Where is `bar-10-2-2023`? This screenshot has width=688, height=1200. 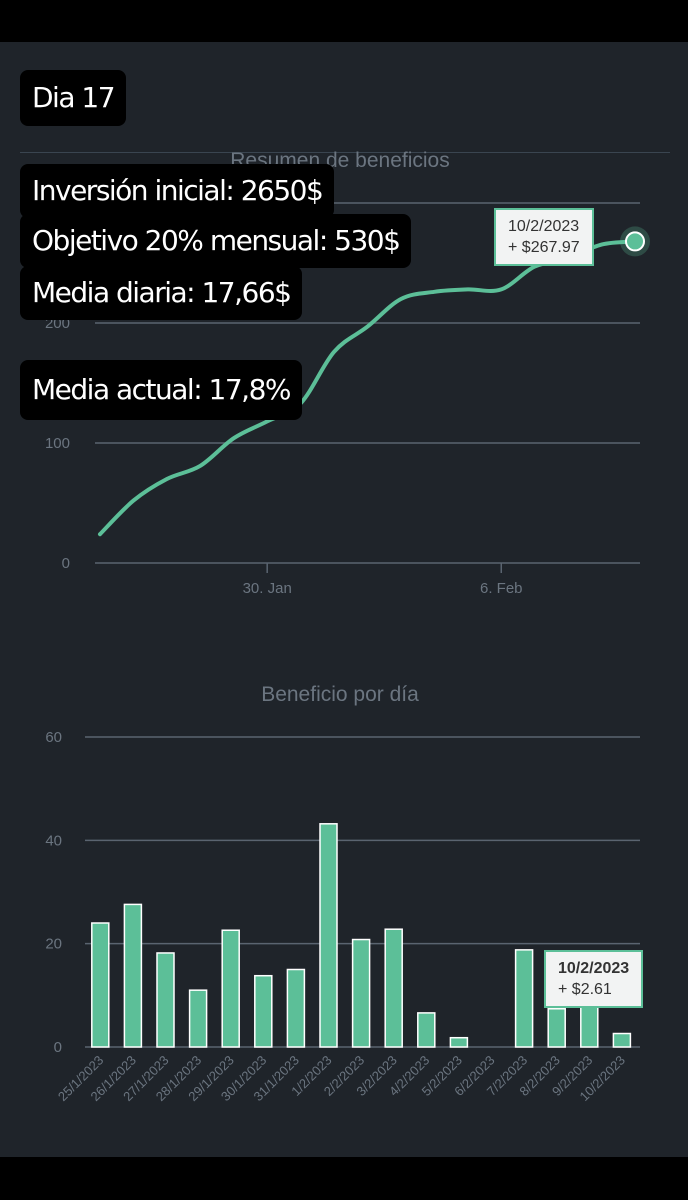 bar-10-2-2023 is located at coordinates (622, 1040).